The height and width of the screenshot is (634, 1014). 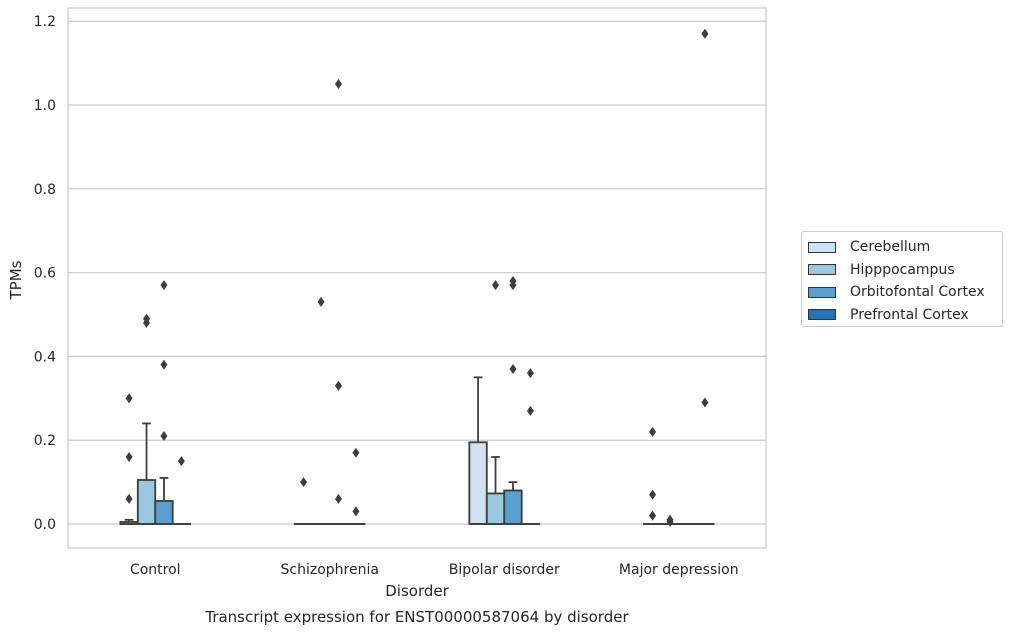 I want to click on y-tick-label: 1.2, so click(x=45, y=22).